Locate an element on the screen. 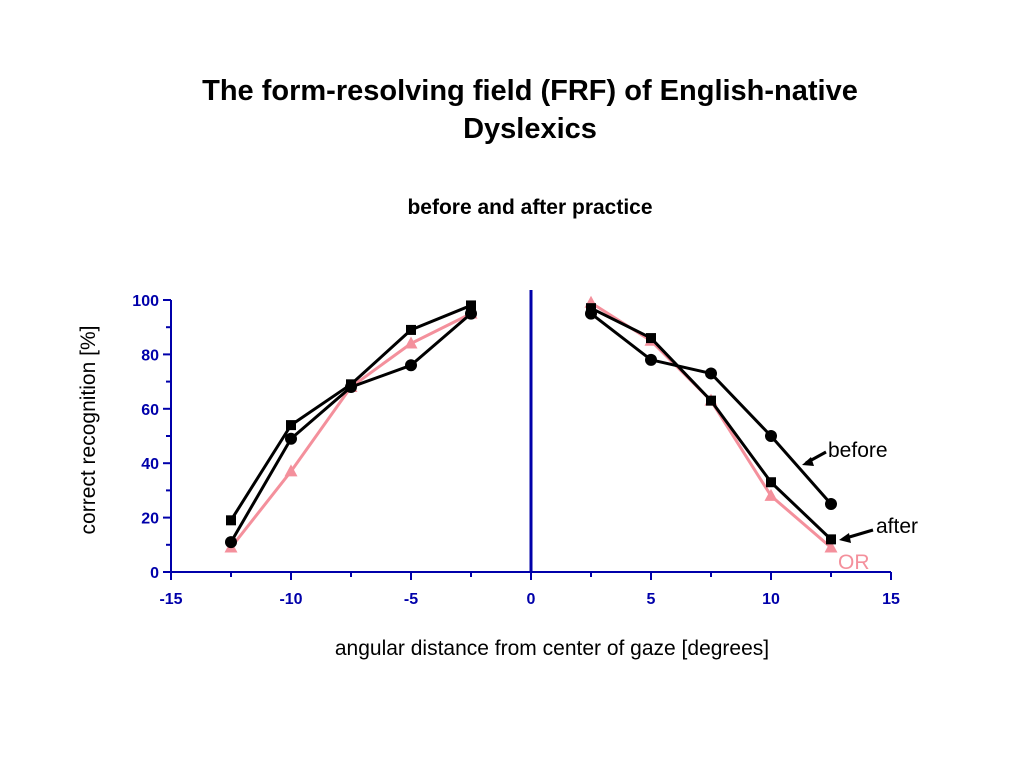  label-before: before is located at coordinates (858, 450).